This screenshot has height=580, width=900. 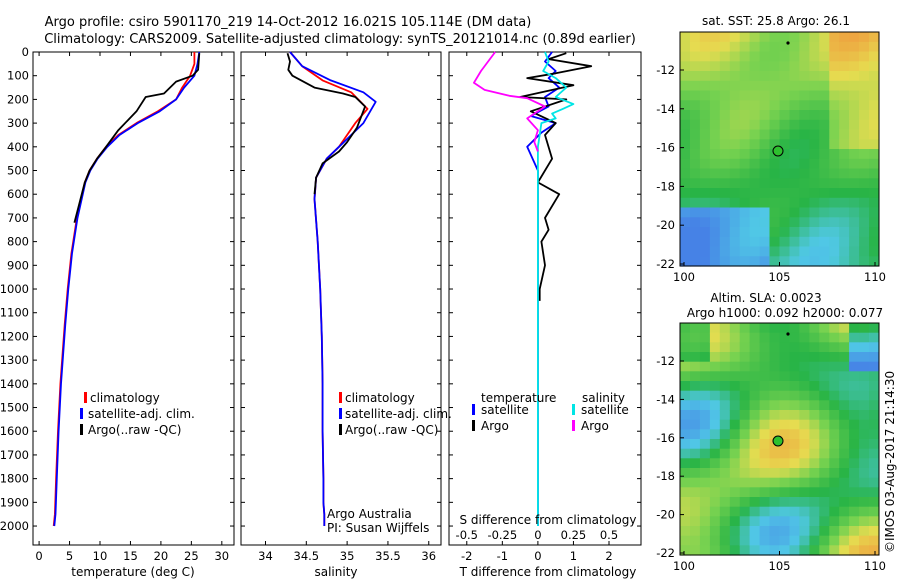 I want to click on depth-tick-label: 900, so click(x=18, y=265).